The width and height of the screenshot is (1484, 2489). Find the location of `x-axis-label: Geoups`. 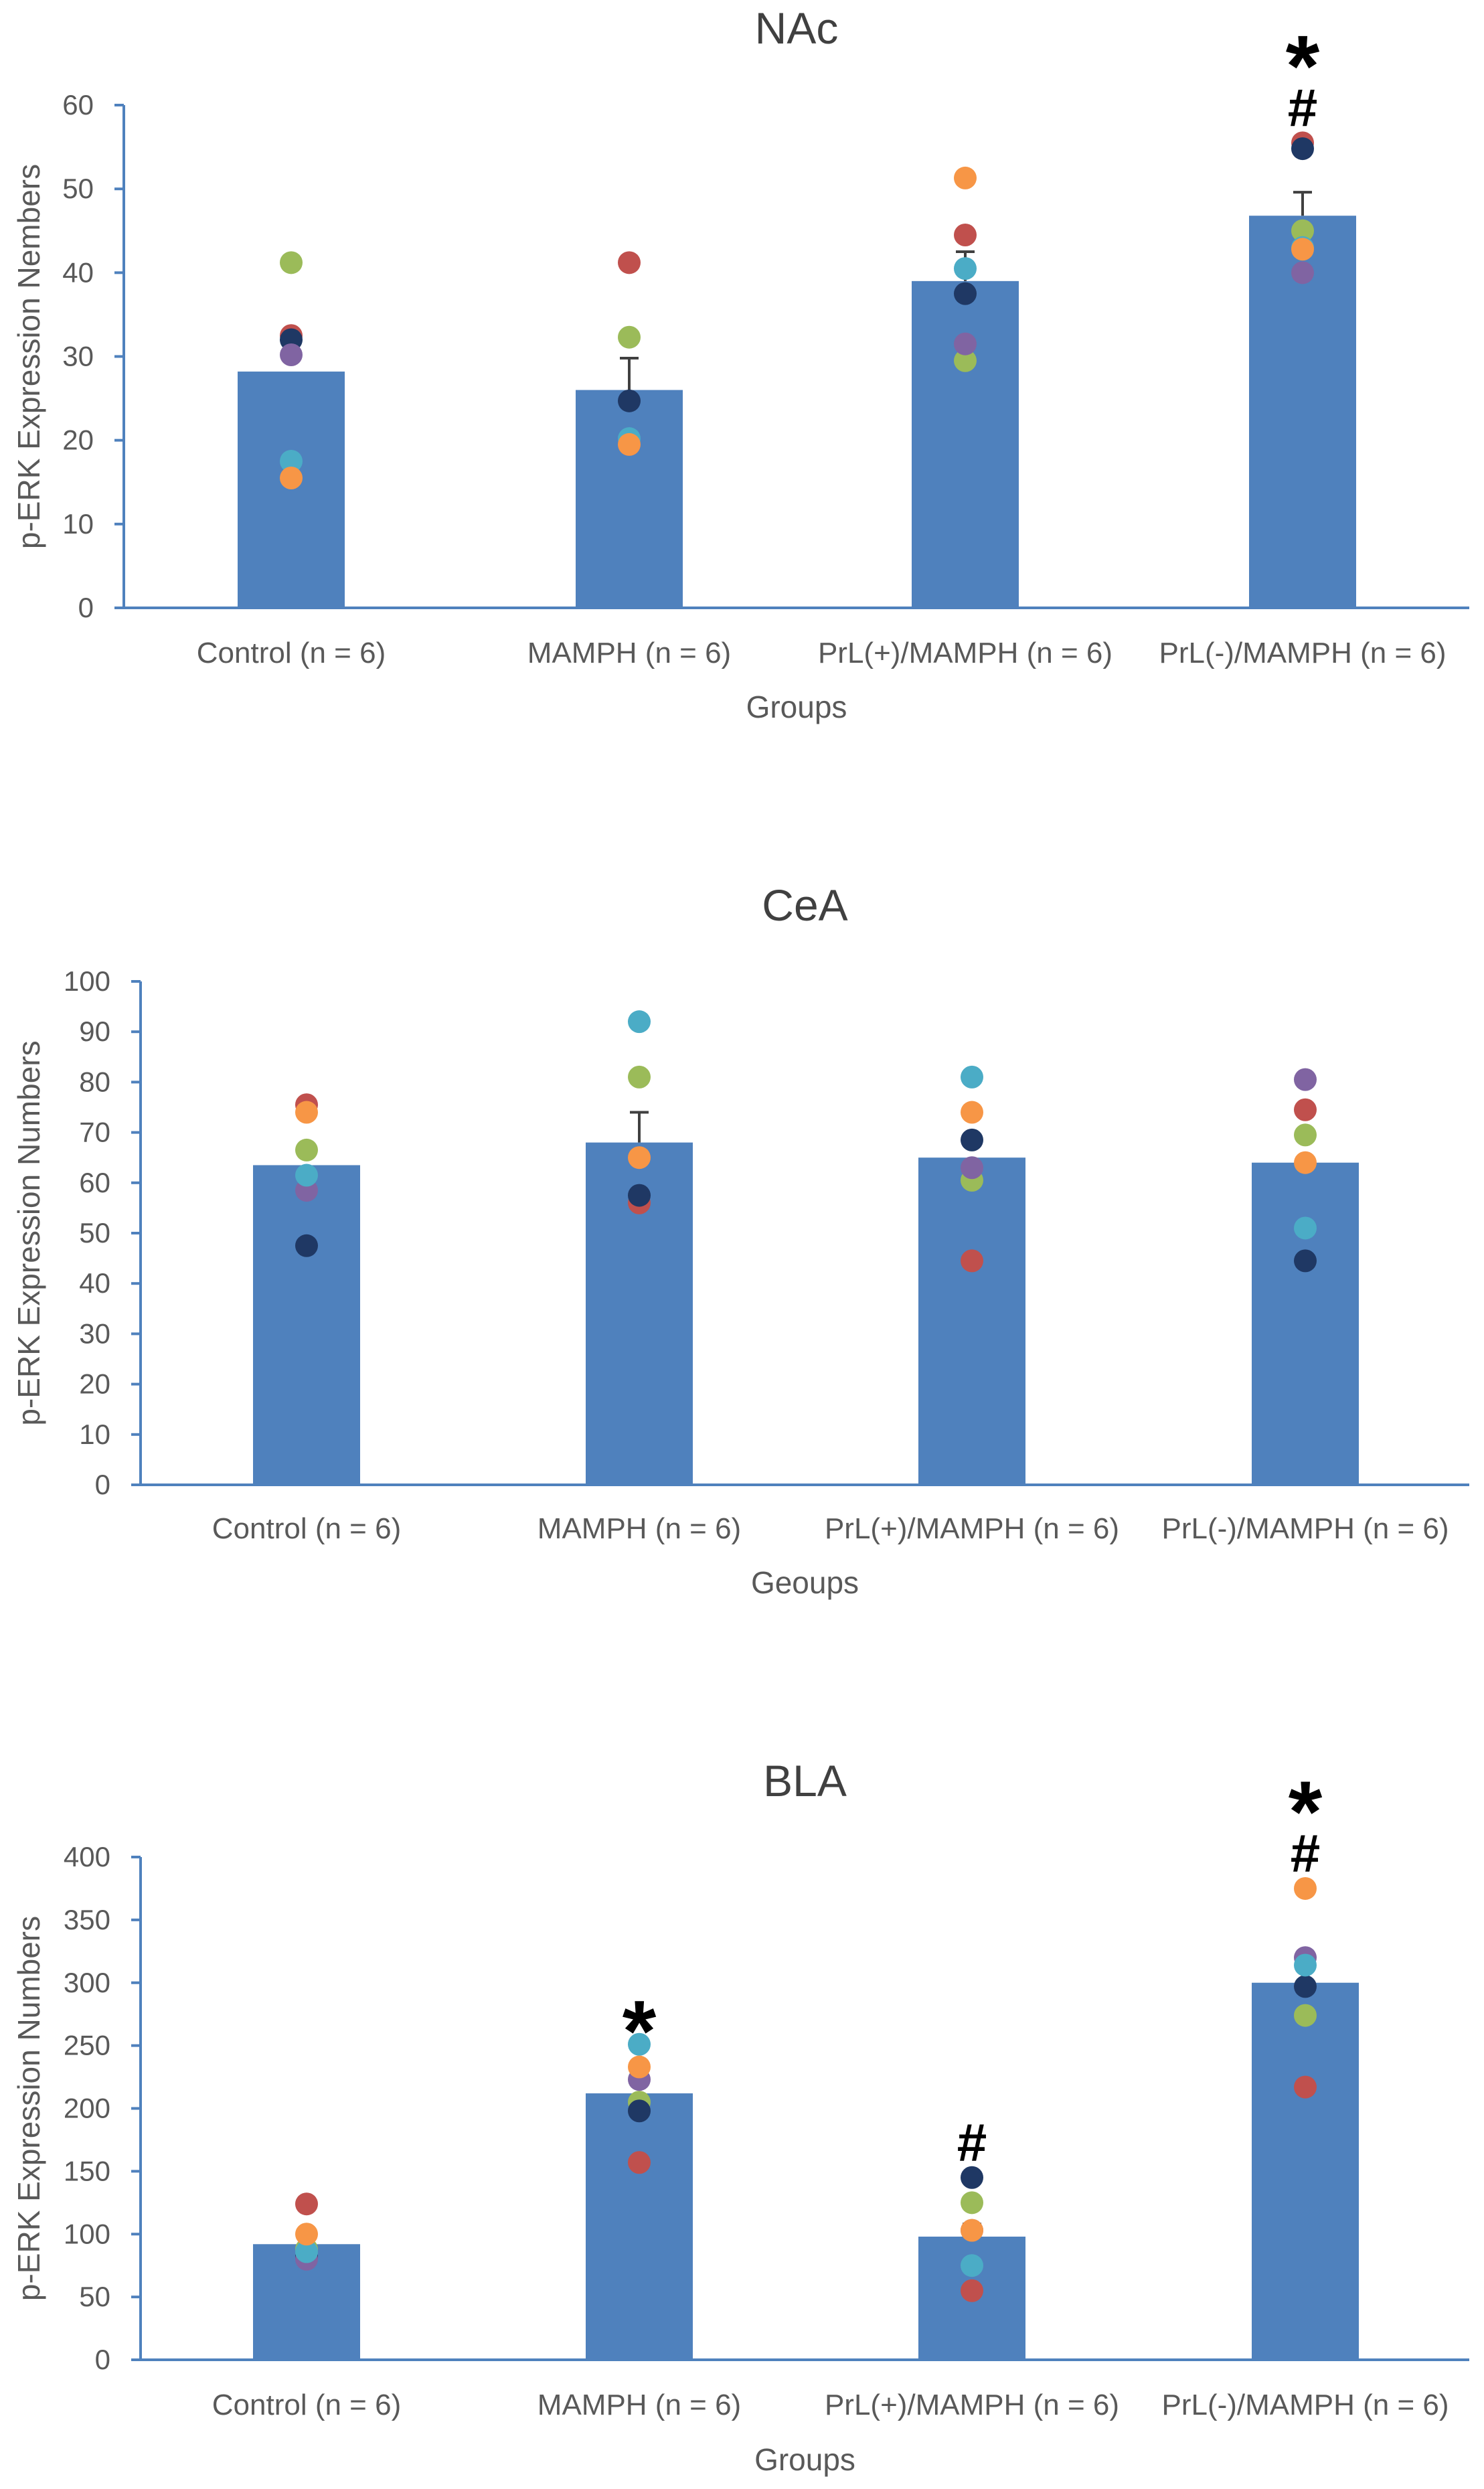

x-axis-label: Geoups is located at coordinates (805, 1582).